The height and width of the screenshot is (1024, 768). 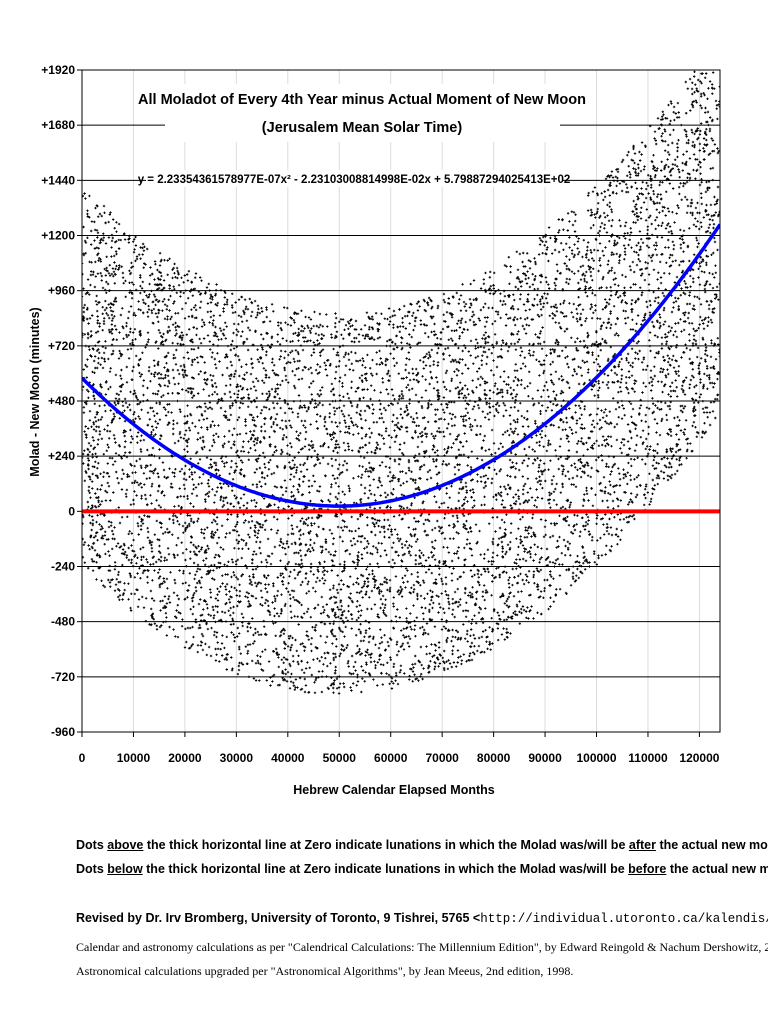 I want to click on y-tick-label: -240, so click(x=63, y=567).